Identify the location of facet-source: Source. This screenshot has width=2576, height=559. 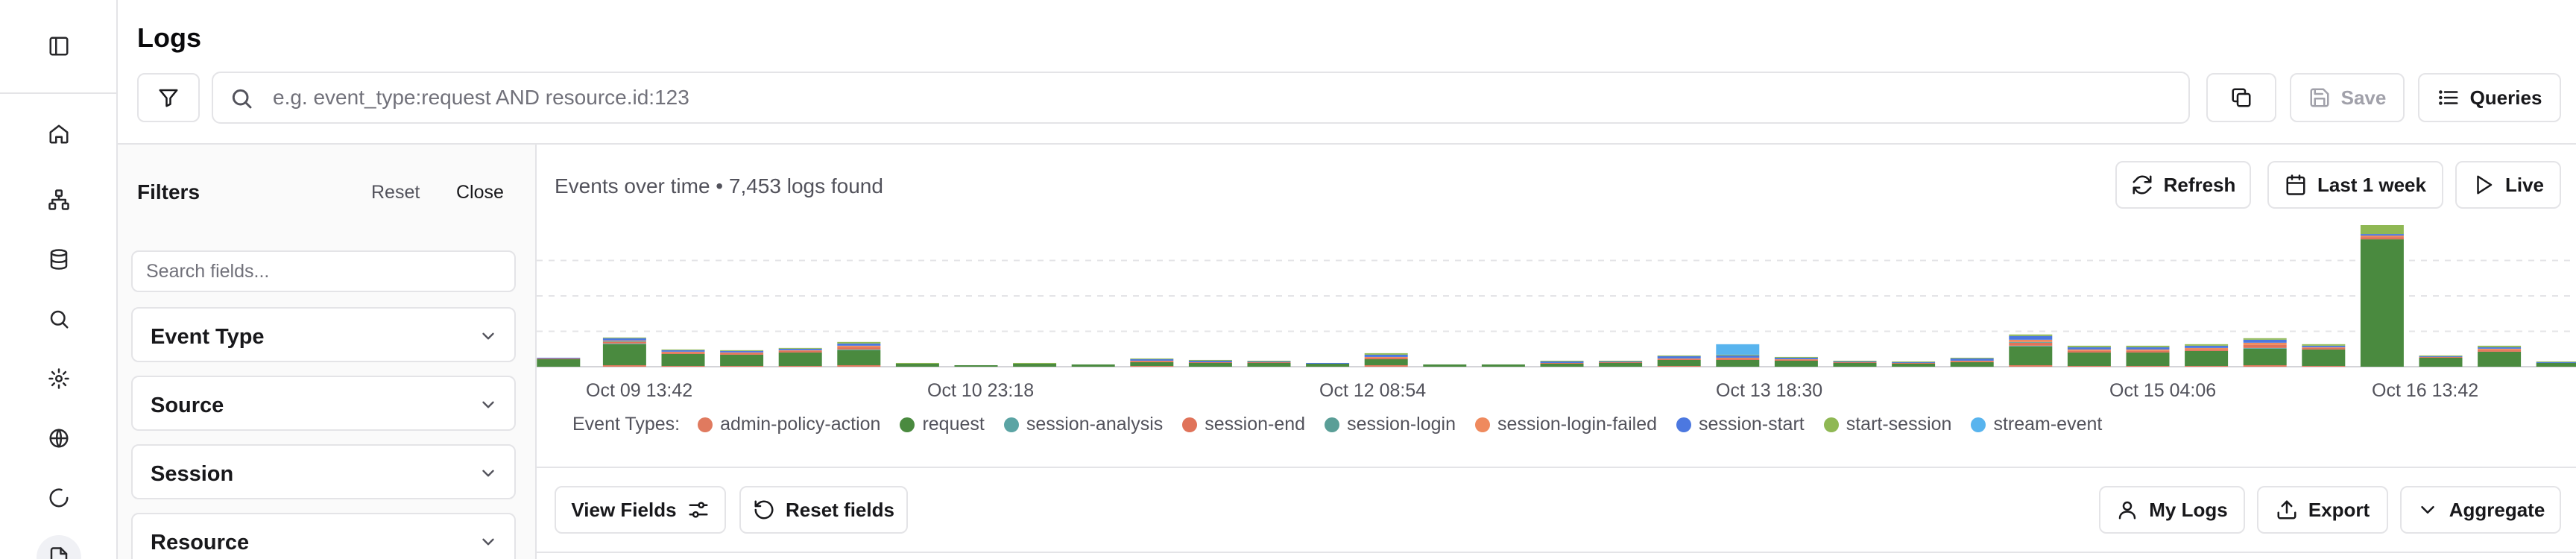
(323, 403).